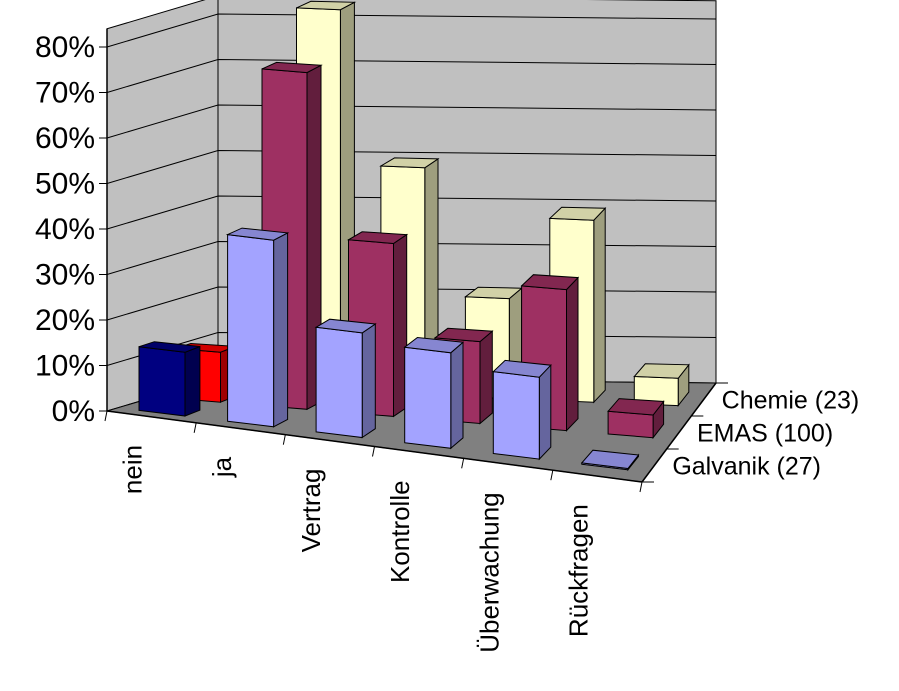 The width and height of the screenshot is (899, 691). Describe the element at coordinates (610, 460) in the screenshot. I see `bar-rückfragen-0` at that location.